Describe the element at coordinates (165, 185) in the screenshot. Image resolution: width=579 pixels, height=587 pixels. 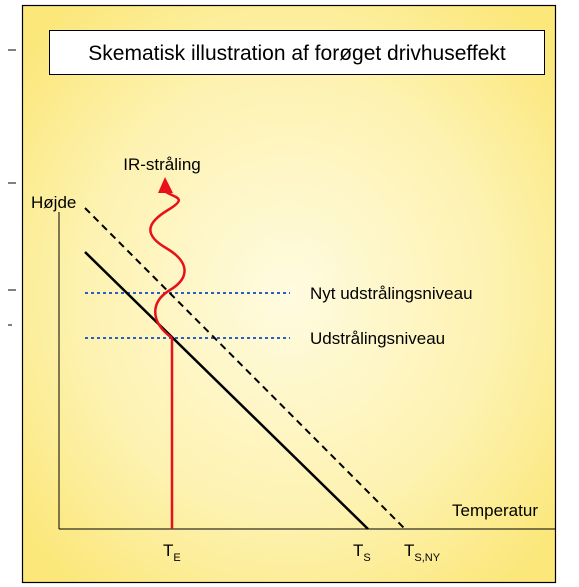
I see `ir-arrowhead` at that location.